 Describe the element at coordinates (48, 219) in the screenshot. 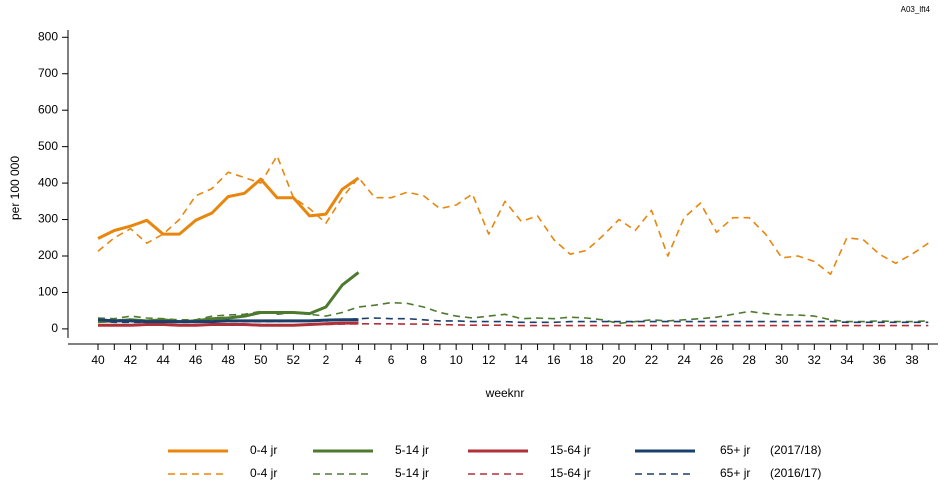

I see `y-tick-label: 300` at that location.